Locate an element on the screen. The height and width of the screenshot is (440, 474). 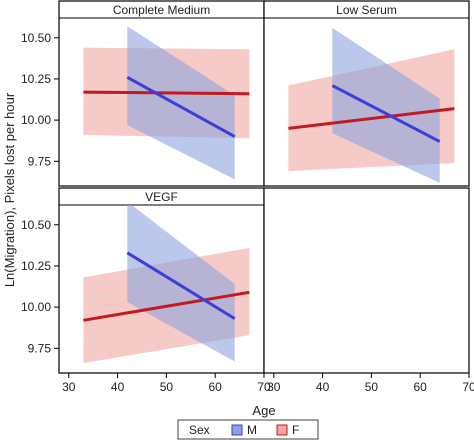
y-axis-label: Ln(Migration), Pixels lost per hour is located at coordinates (9, 189).